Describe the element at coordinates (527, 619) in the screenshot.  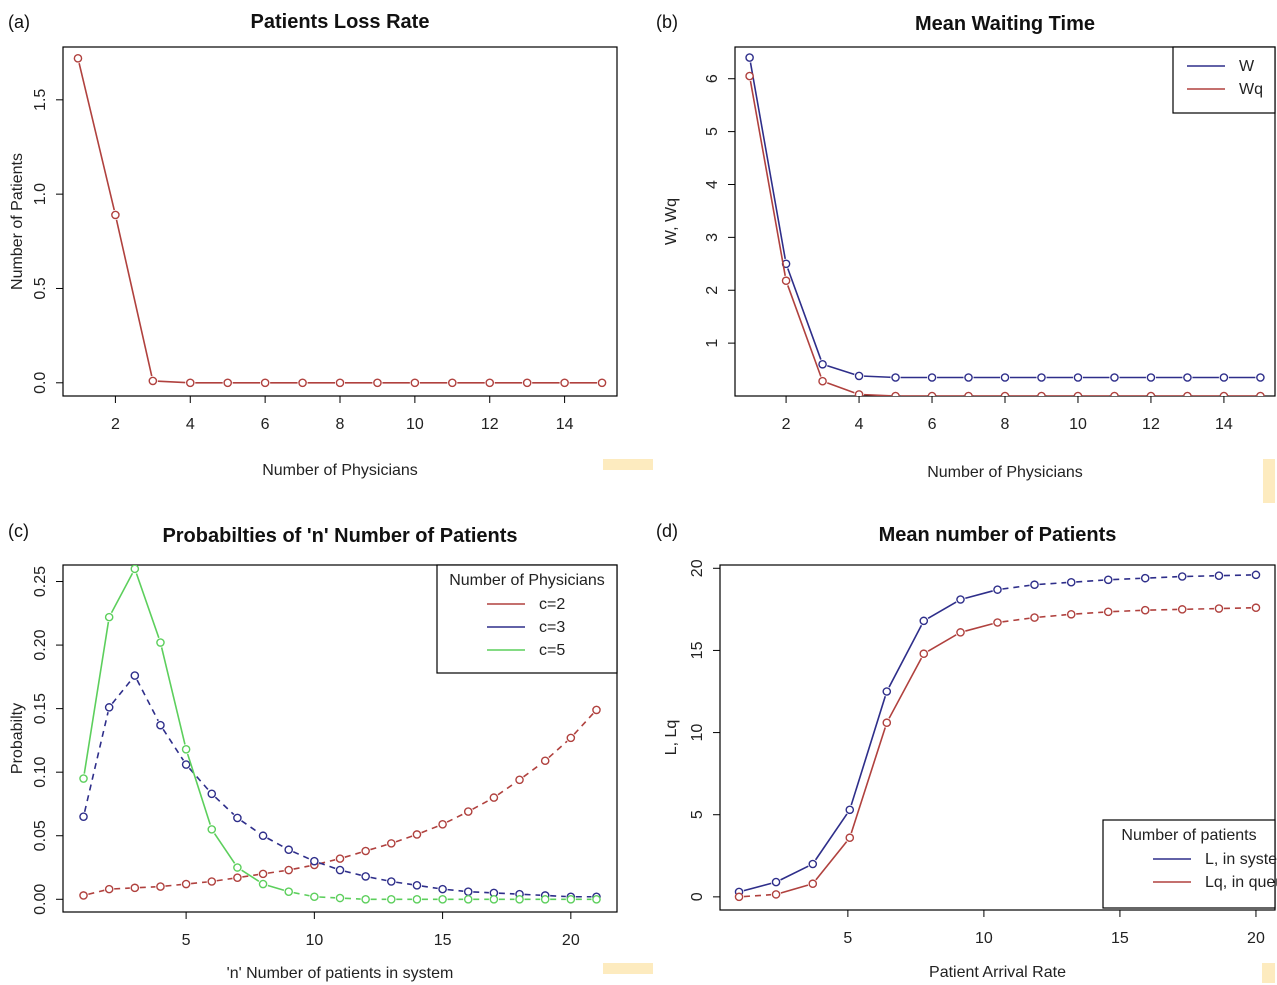
I see `legend: Number of Physicians c=2 c=3 c=5` at that location.